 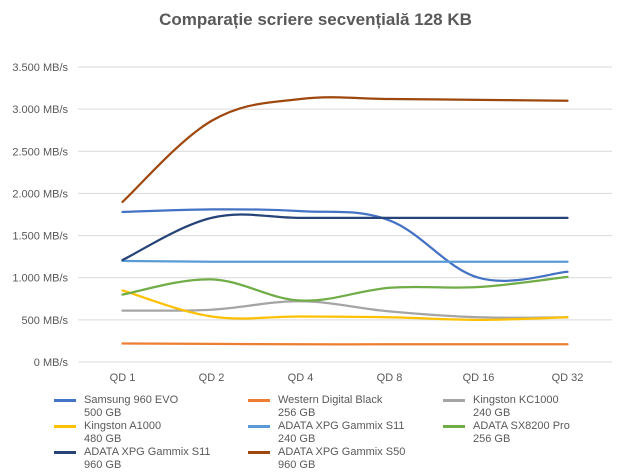 What do you see at coordinates (103, 413) in the screenshot?
I see `legend-series-capacity: 500 GB` at bounding box center [103, 413].